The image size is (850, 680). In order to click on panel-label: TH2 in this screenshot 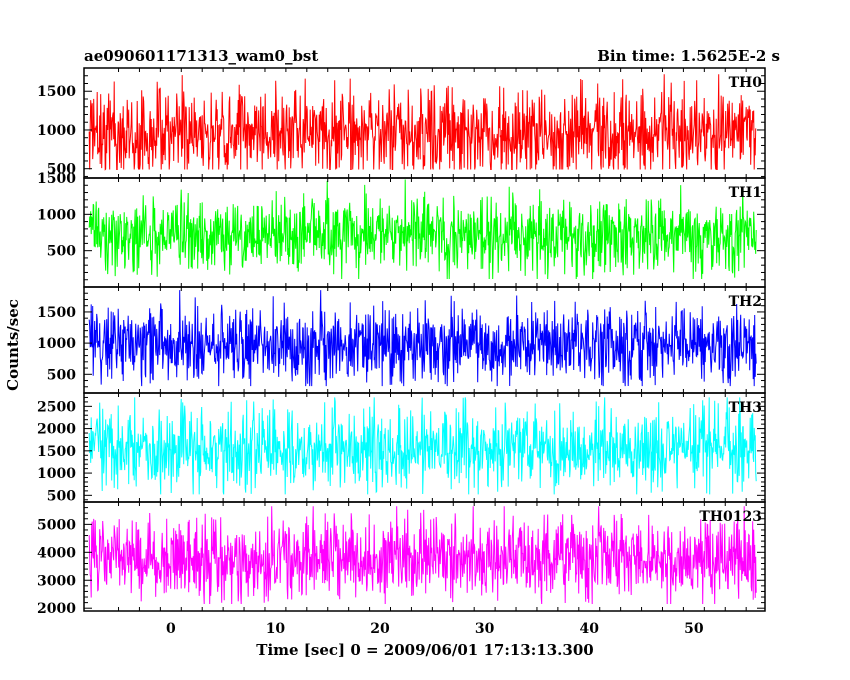, I will do `click(745, 302)`.